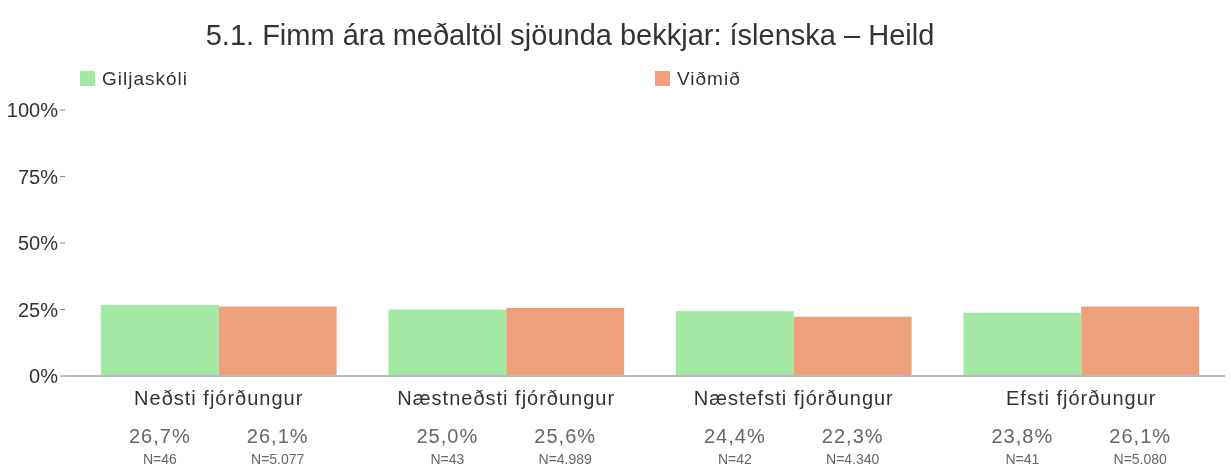  Describe the element at coordinates (44, 376) in the screenshot. I see `y-tick-label: 0%` at that location.